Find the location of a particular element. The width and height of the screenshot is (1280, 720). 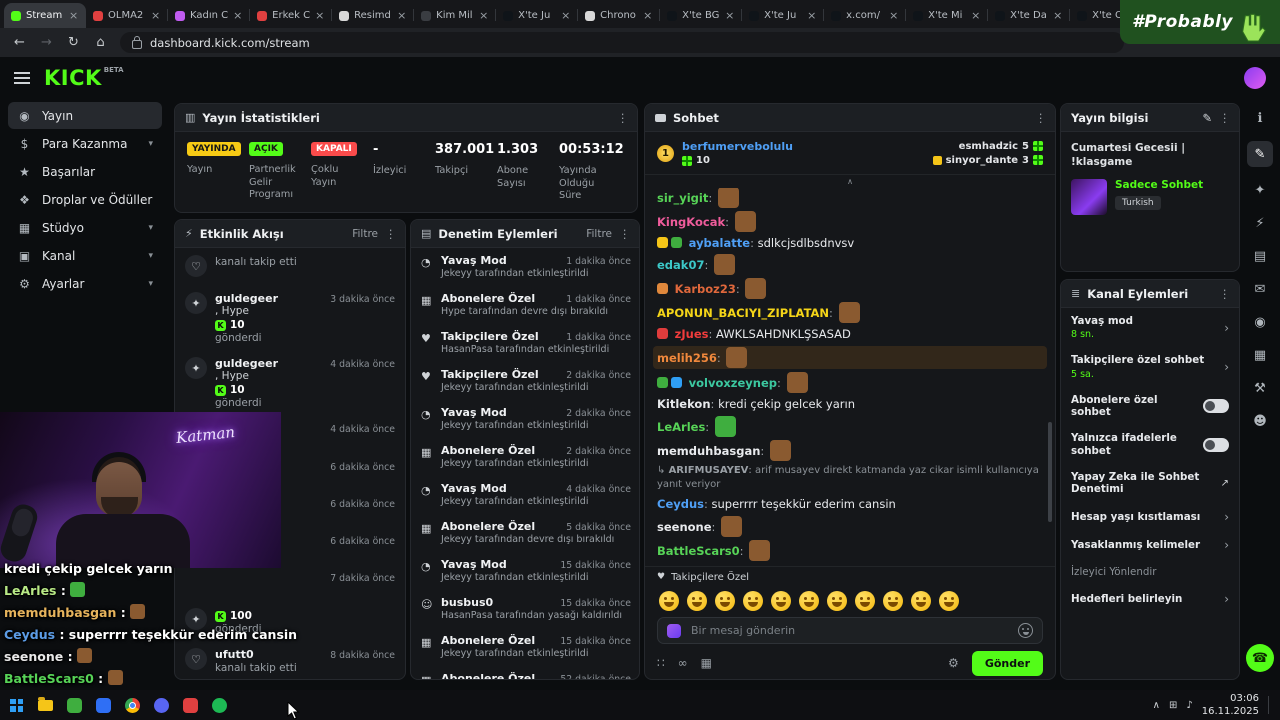

browser-tab: Stream is located at coordinates (45, 15).